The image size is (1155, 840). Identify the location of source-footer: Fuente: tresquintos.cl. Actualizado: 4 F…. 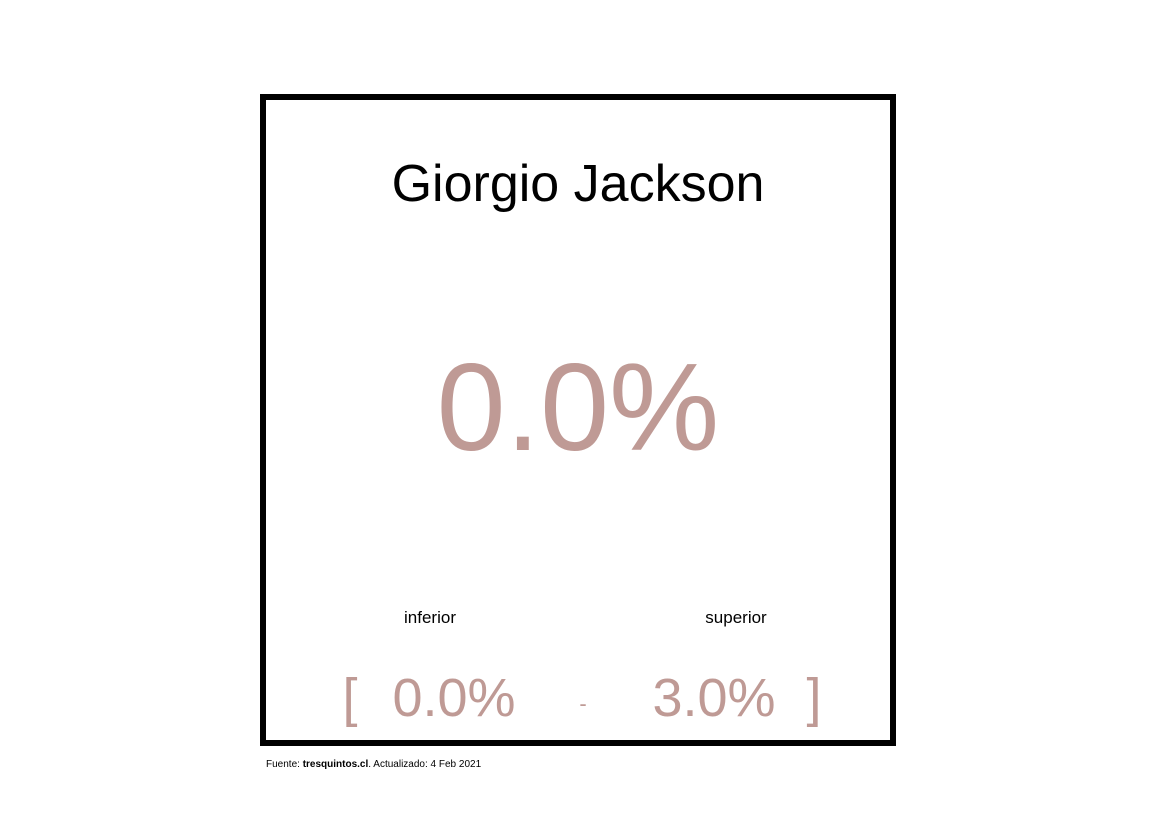
(373, 765).